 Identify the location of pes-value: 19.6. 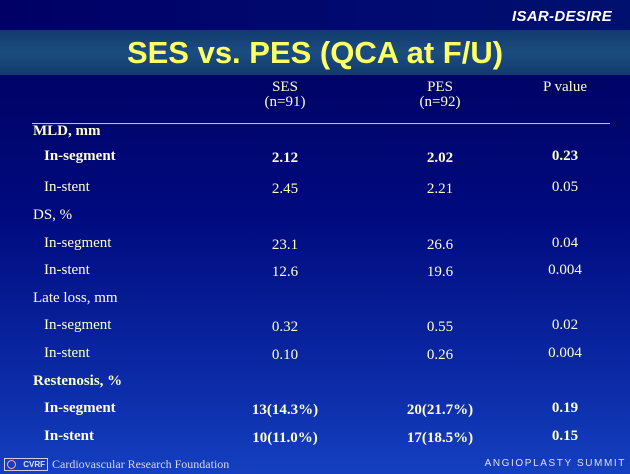
(440, 272).